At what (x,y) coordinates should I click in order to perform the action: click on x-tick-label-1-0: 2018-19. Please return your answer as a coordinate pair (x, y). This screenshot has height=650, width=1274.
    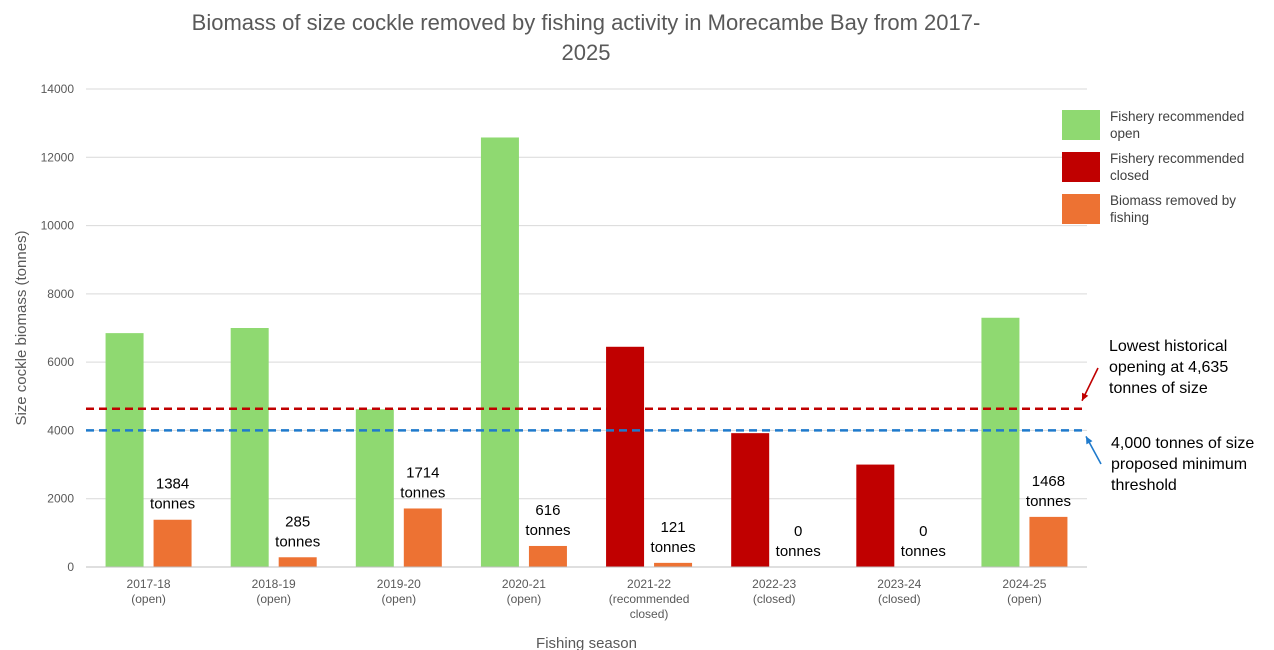
    Looking at the image, I should click on (274, 584).